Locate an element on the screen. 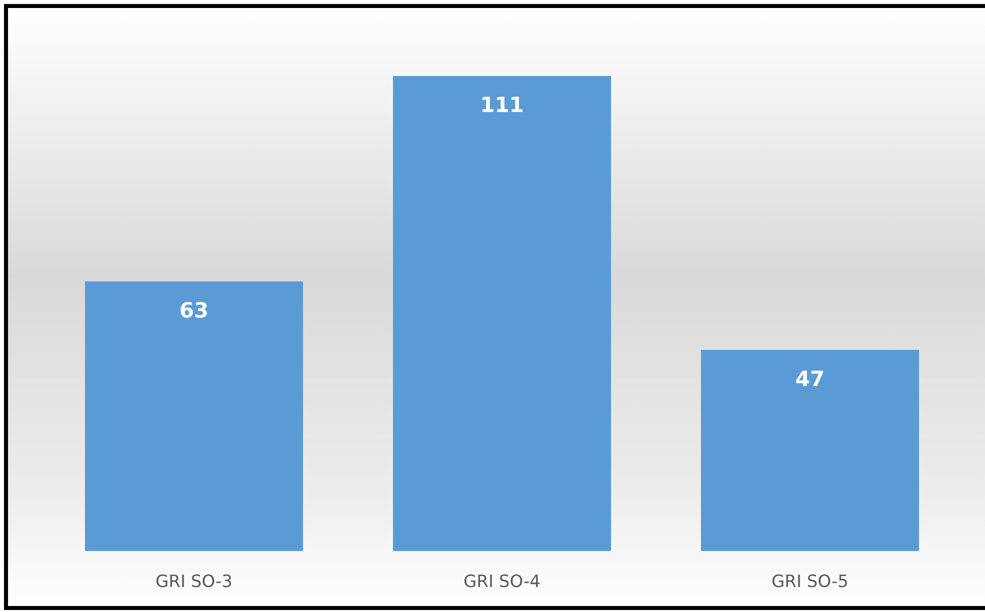 Image resolution: width=985 pixels, height=612 pixels. x-tick-label: GRI SO-5 is located at coordinates (810, 582).